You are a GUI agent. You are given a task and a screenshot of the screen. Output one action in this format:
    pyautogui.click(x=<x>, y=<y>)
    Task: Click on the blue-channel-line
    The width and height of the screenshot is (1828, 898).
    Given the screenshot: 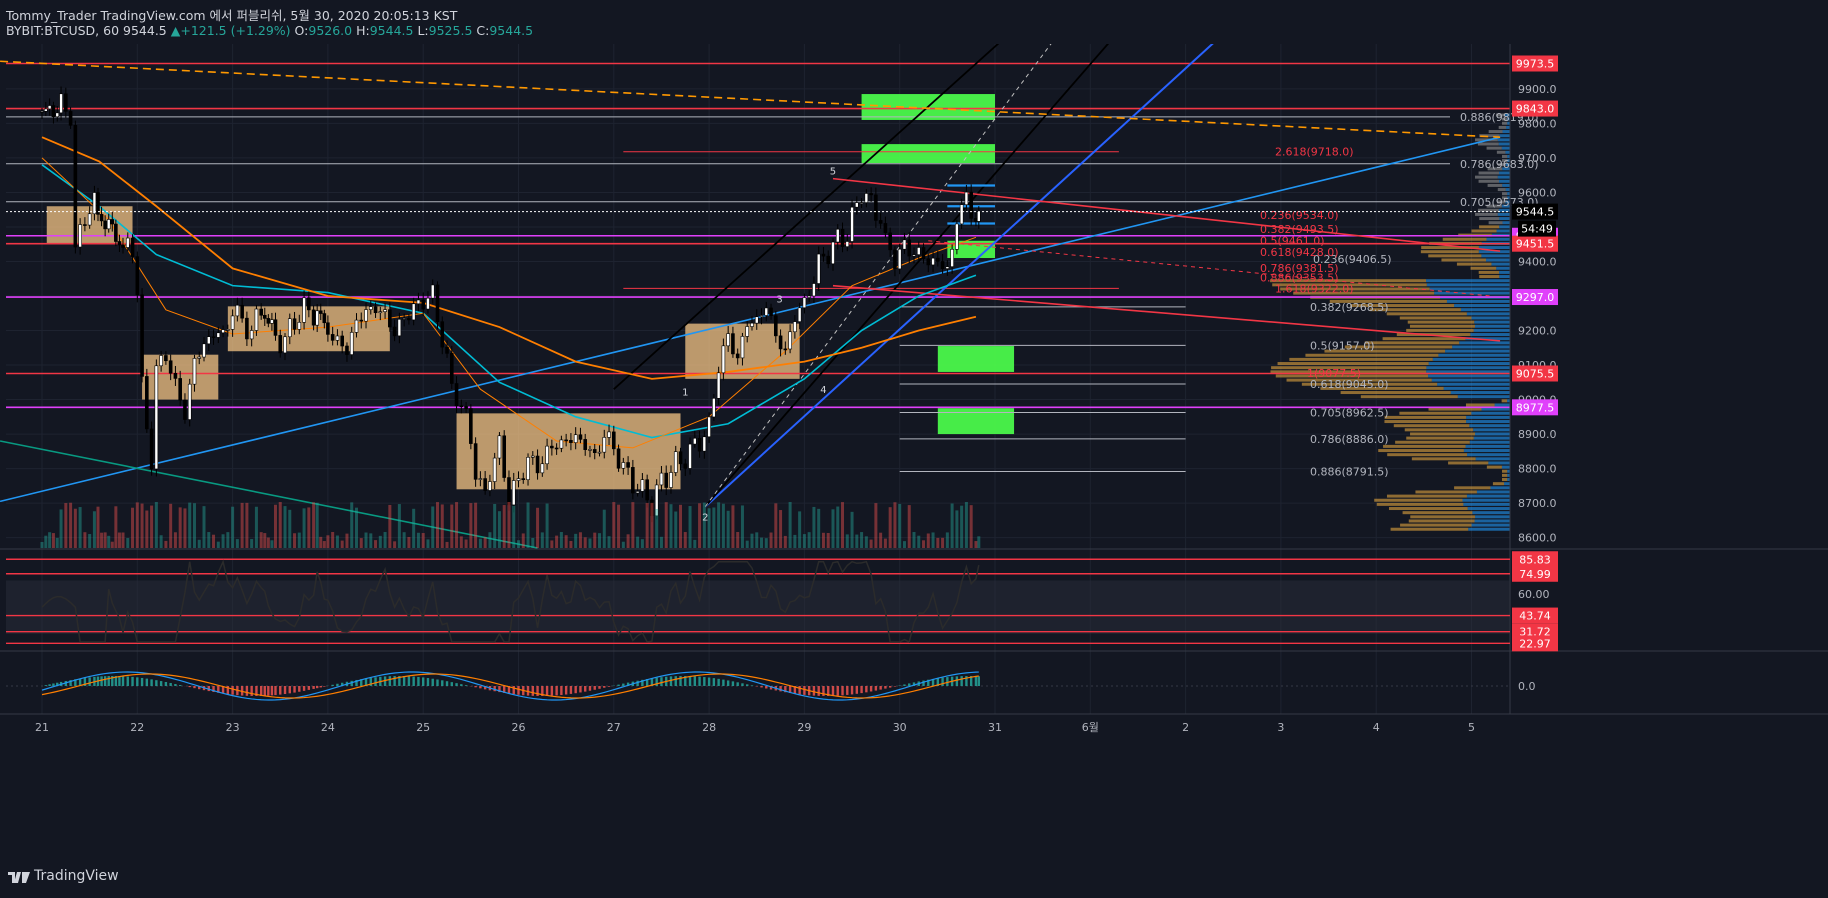 What is the action you would take?
    pyautogui.click(x=959, y=276)
    